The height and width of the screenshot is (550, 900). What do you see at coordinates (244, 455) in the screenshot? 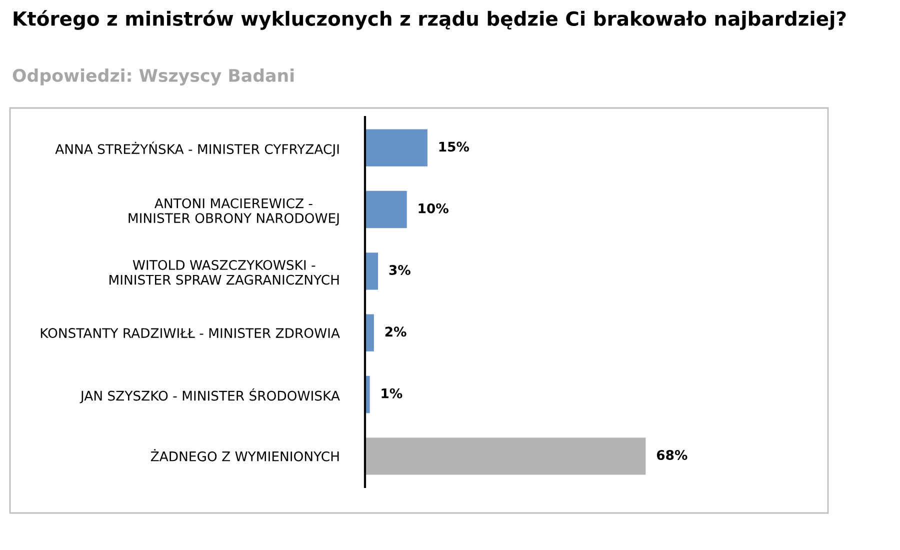
I see `y-tick-label: ŻADNEGO Z WYMIENIONYCH` at bounding box center [244, 455].